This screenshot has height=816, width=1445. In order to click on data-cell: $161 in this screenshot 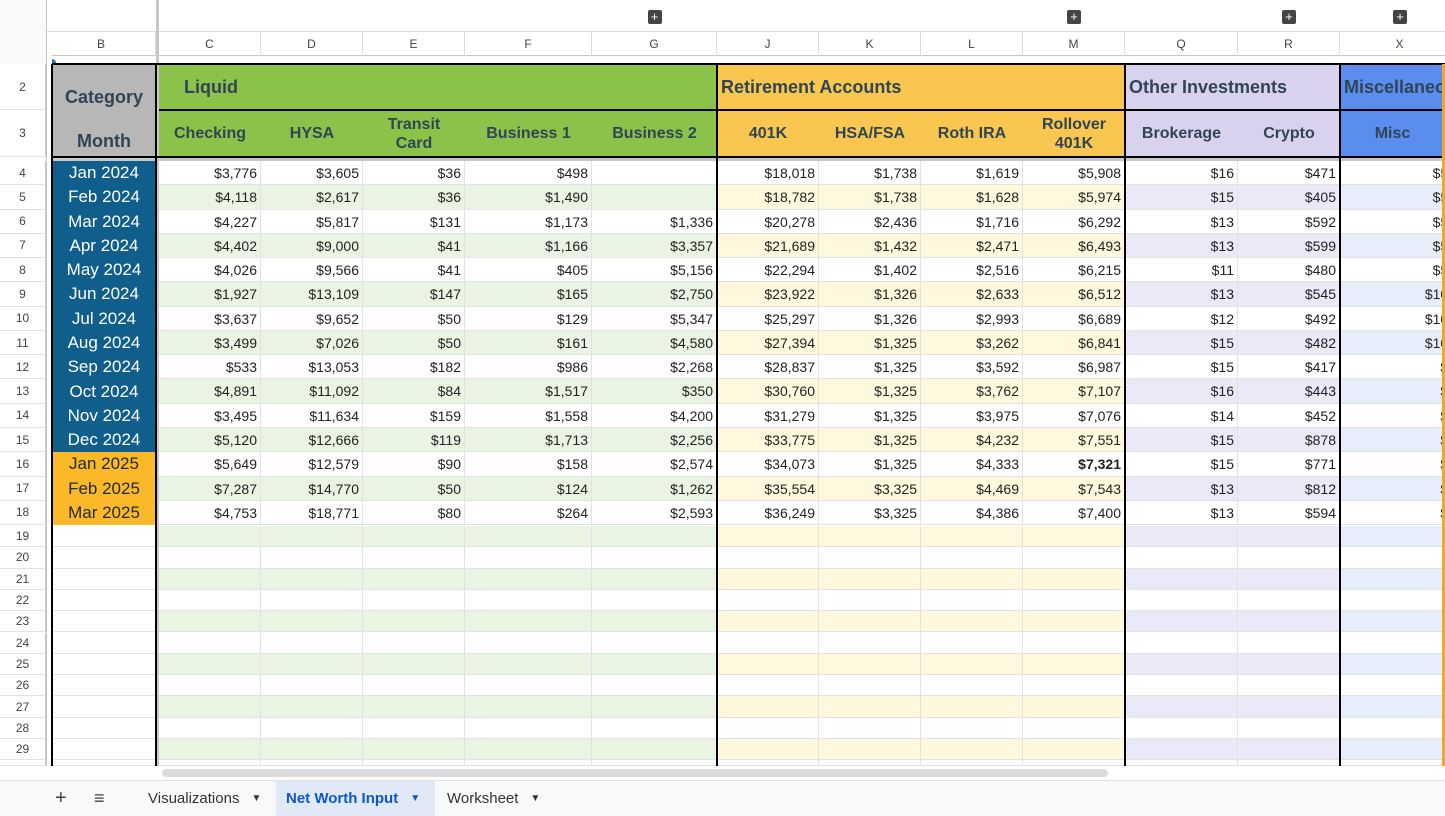, I will do `click(528, 343)`.